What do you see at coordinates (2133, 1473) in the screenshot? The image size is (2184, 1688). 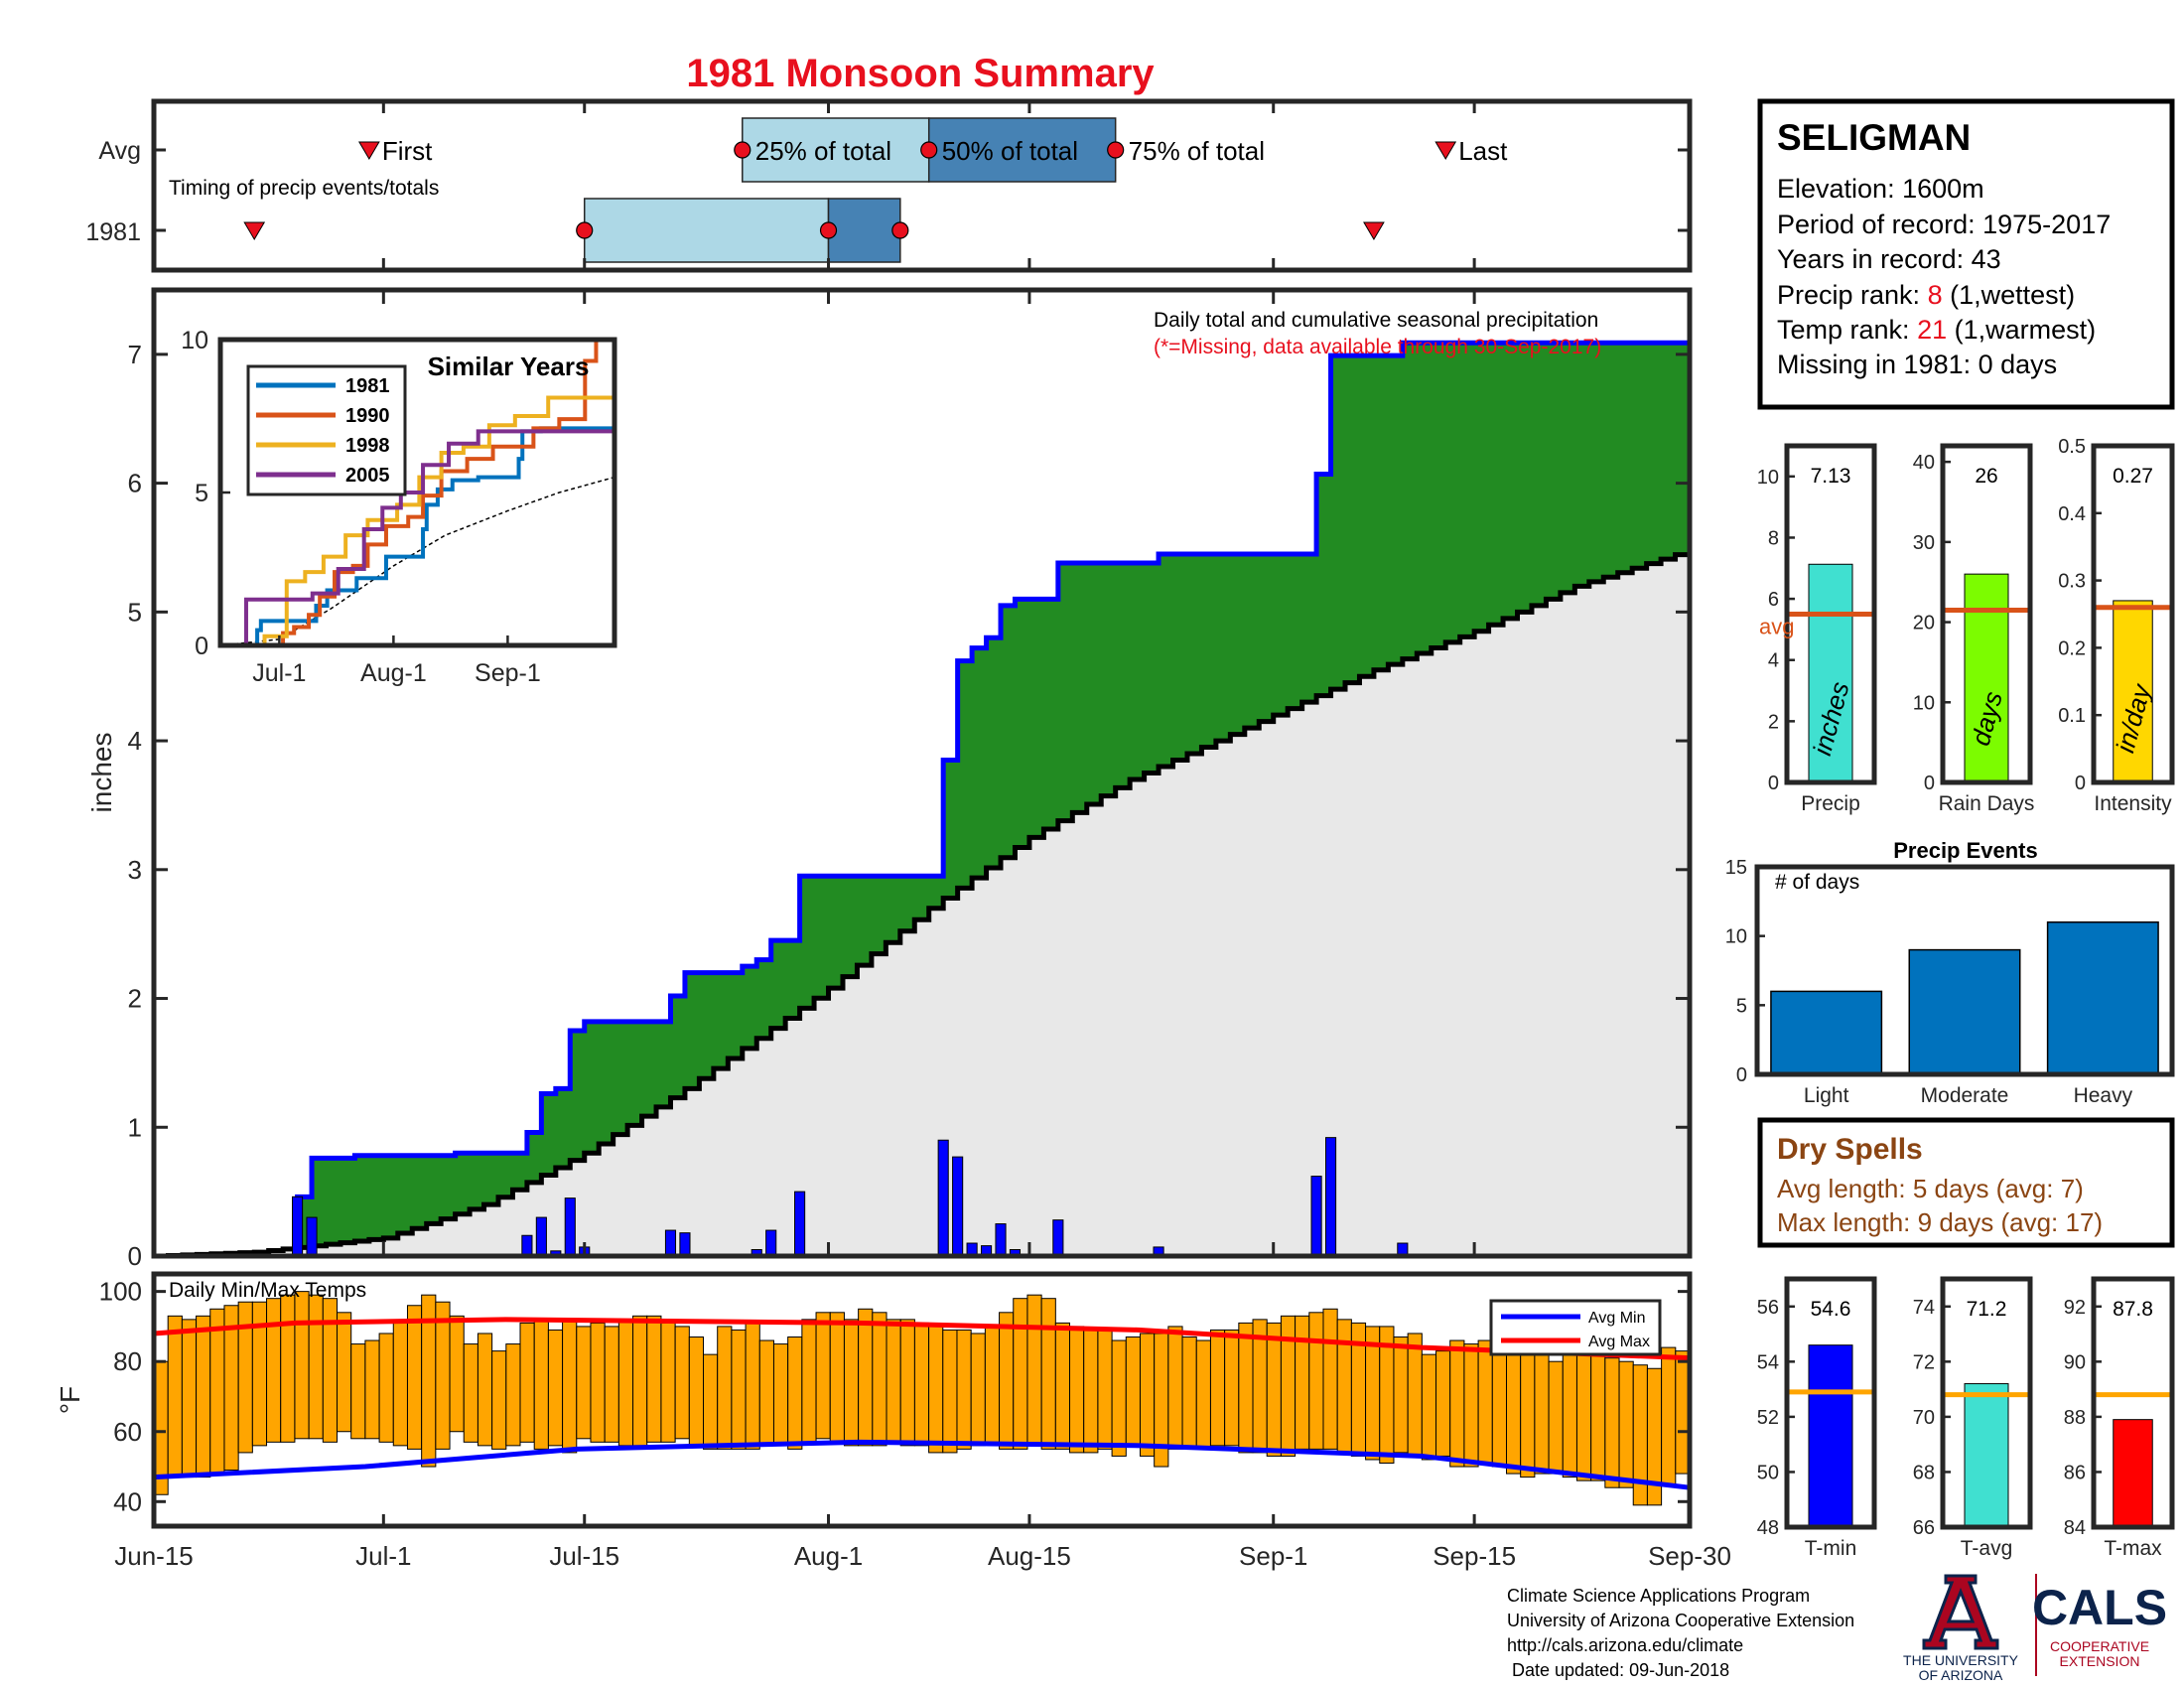 I see `mini-bar-t-max` at bounding box center [2133, 1473].